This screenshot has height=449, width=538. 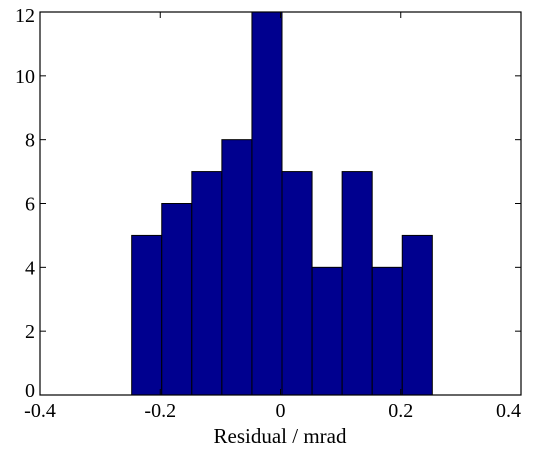 What do you see at coordinates (508, 411) in the screenshot?
I see `x-tick-label: 0.4` at bounding box center [508, 411].